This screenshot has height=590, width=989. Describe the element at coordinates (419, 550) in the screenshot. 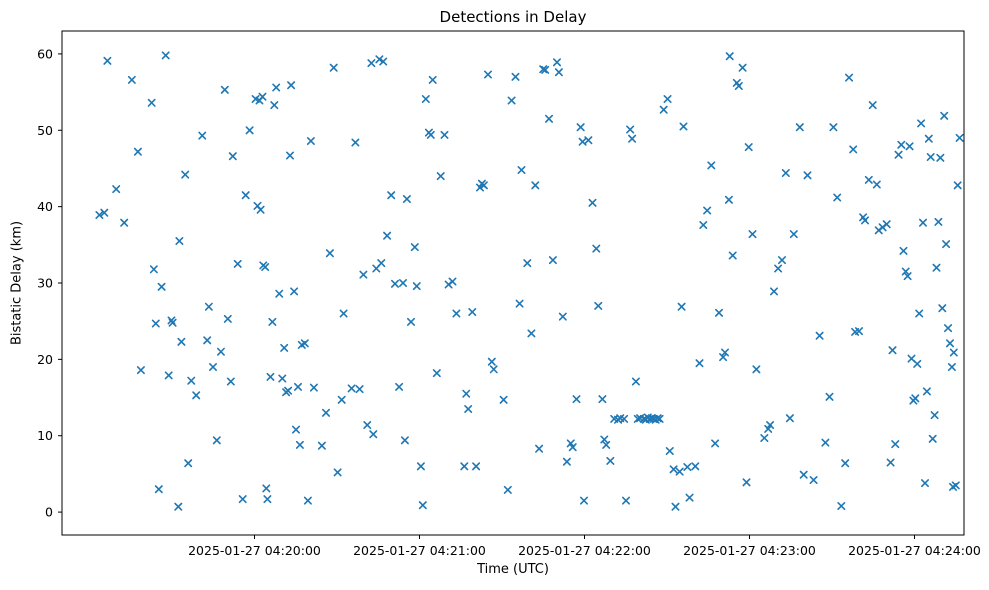

I see `x-tick-label: 2025-01-27 04:21:00` at that location.